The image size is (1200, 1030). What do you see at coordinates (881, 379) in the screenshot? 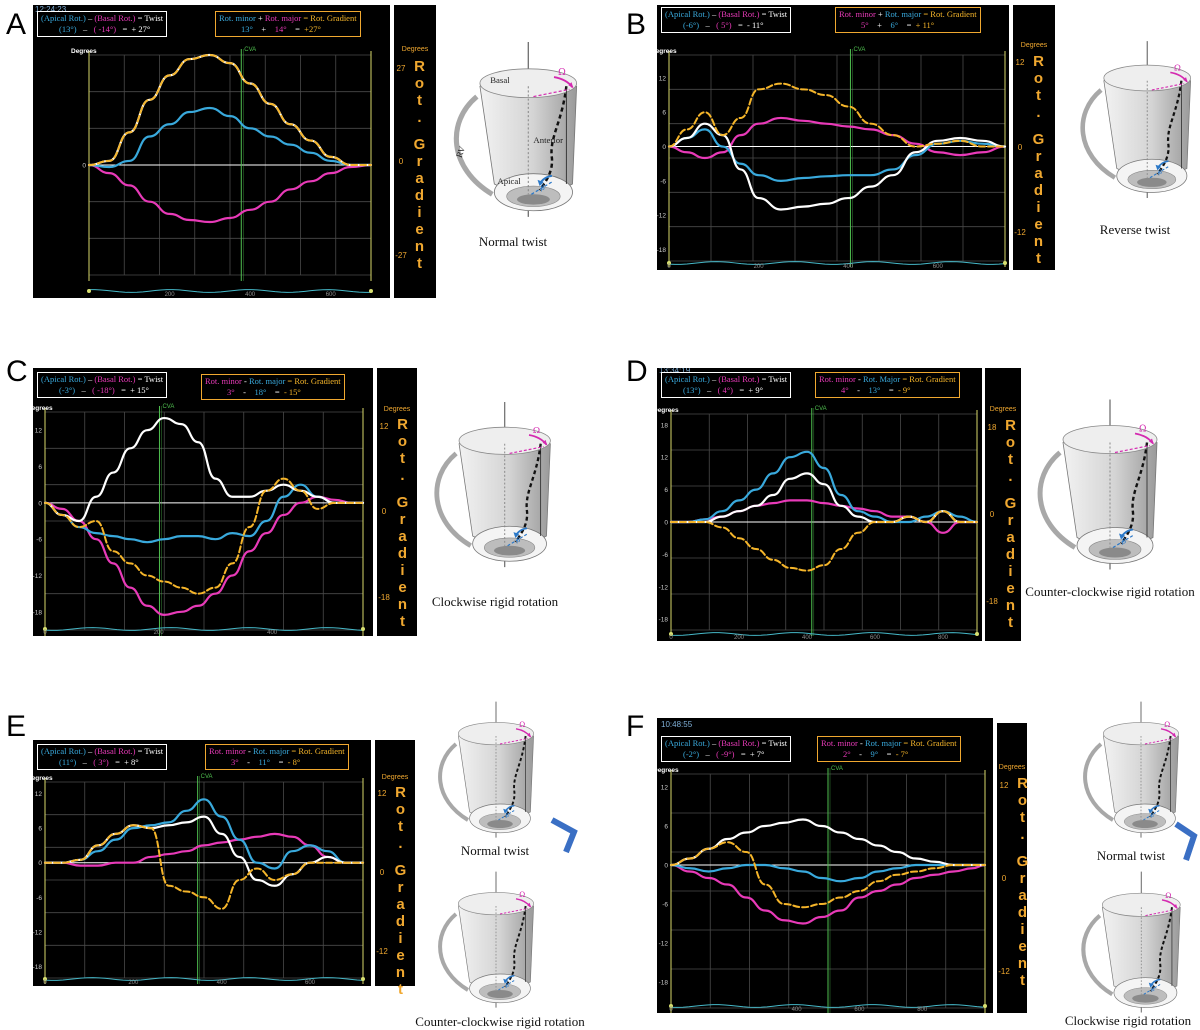
I see `legend-rot-major: Rot. Major` at bounding box center [881, 379].